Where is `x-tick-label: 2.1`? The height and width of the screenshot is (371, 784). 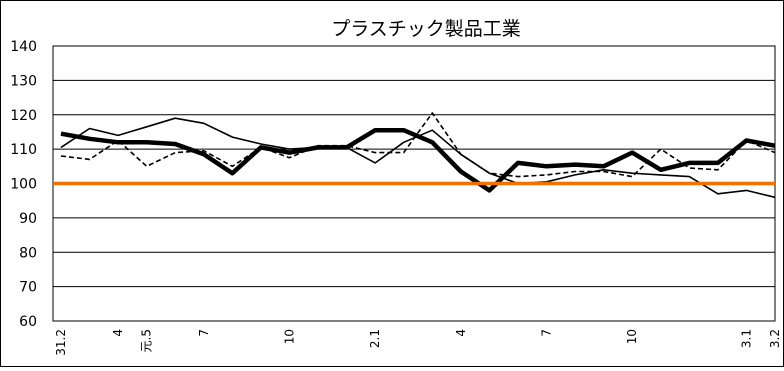 x-tick-label: 2.1 is located at coordinates (375, 338).